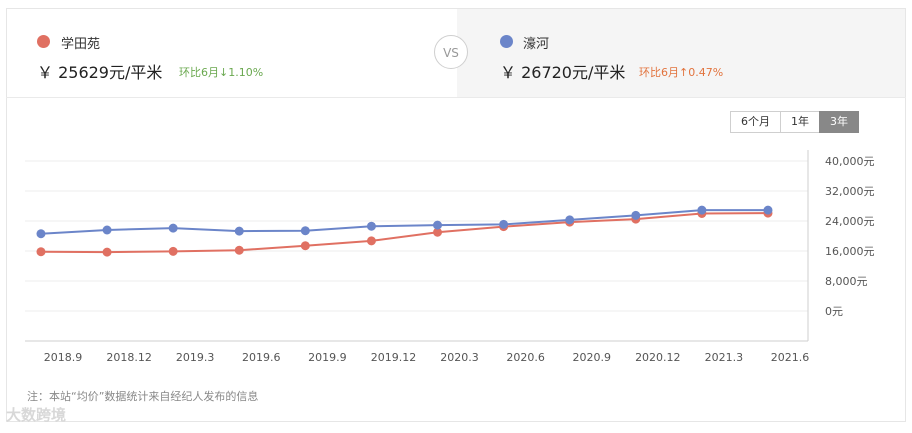  What do you see at coordinates (394, 357) in the screenshot?
I see `x-tick-label: 2019.12` at bounding box center [394, 357].